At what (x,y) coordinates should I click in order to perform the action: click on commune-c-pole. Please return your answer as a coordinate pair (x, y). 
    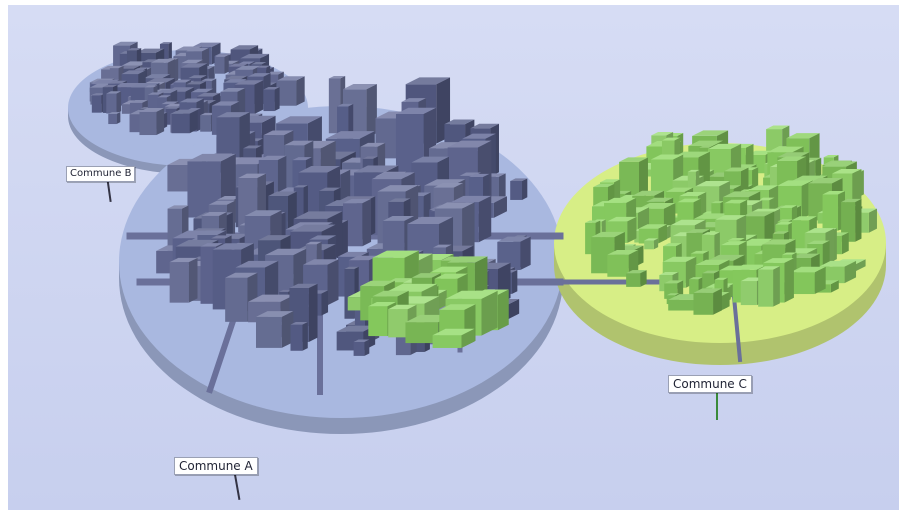
    Looking at the image, I should click on (717, 406).